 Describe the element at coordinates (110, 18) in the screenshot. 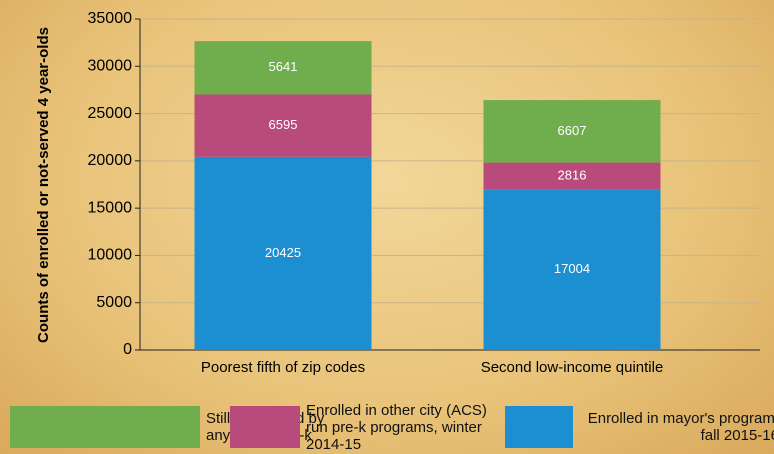

I see `y-tick-label: 35000` at that location.